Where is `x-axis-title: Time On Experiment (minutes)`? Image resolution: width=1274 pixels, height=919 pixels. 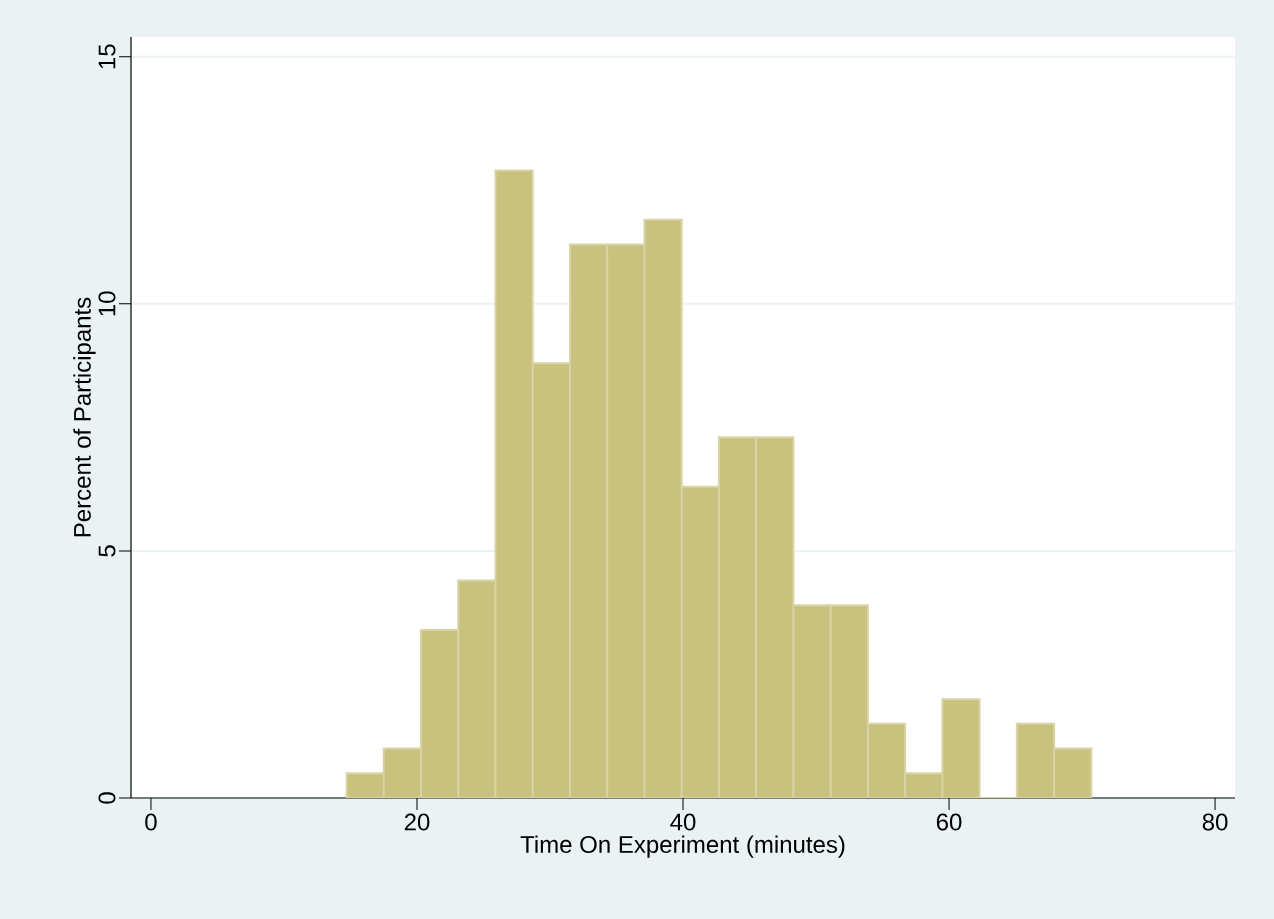 x-axis-title: Time On Experiment (minutes) is located at coordinates (682, 846).